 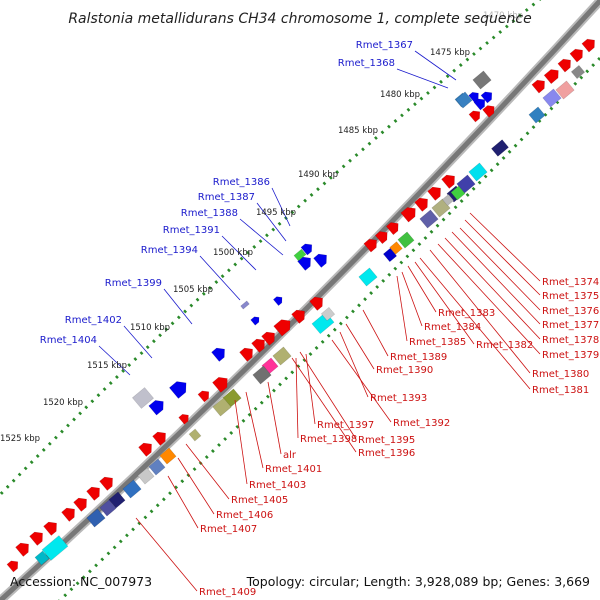 What do you see at coordinates (133, 283) in the screenshot?
I see `forward-gene-label: Rmet_1399` at bounding box center [133, 283].